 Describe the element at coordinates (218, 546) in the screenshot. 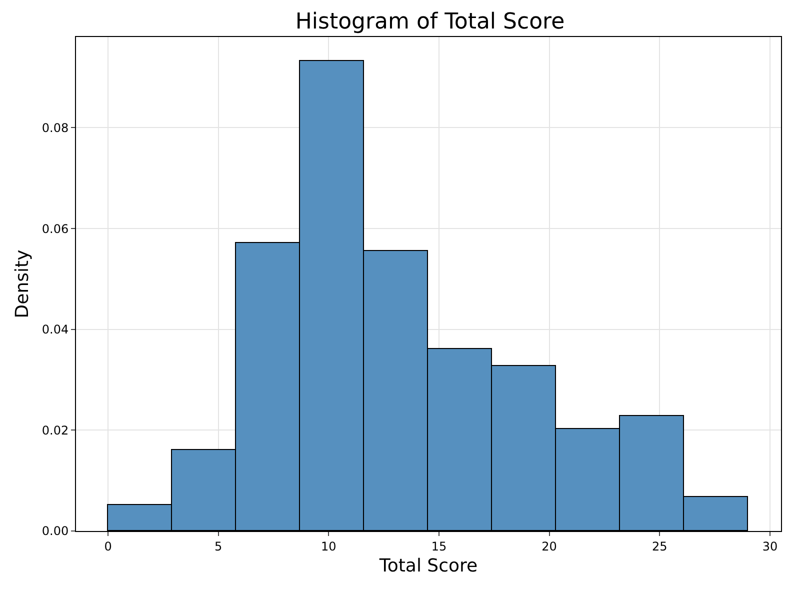

I see `x-tick-label: 5` at that location.